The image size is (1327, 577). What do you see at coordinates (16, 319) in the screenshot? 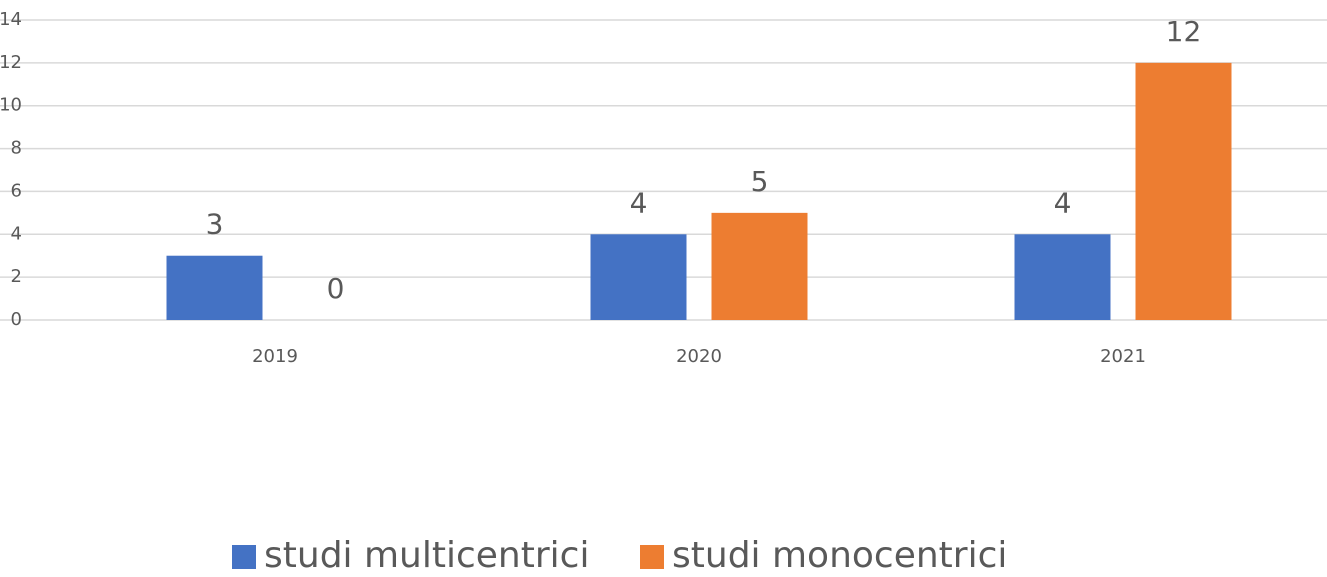
I see `y-tick-label: 0` at bounding box center [16, 319].